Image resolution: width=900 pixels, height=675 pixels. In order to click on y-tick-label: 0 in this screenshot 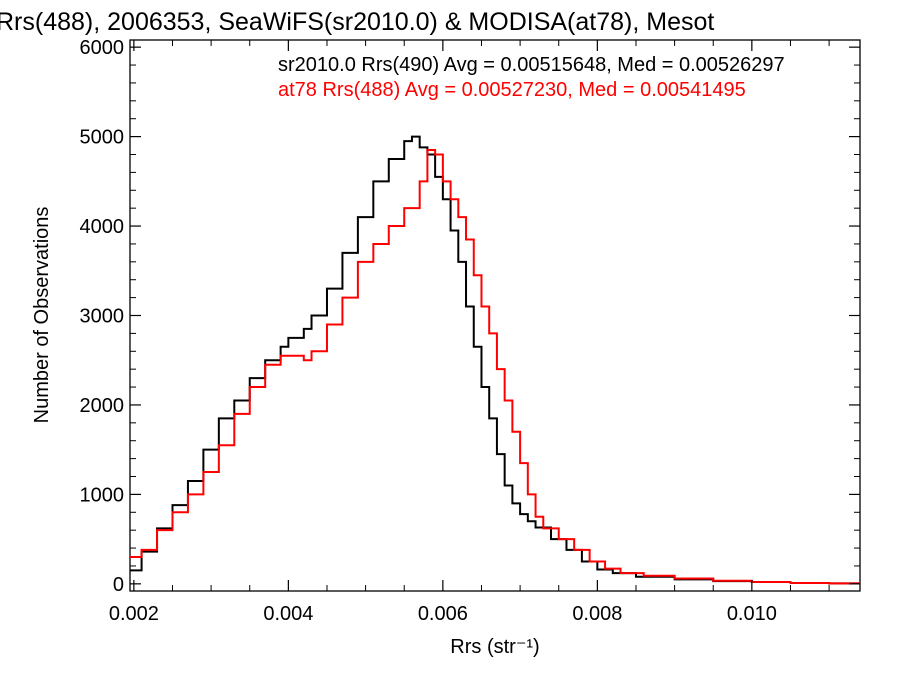, I will do `click(118, 585)`.